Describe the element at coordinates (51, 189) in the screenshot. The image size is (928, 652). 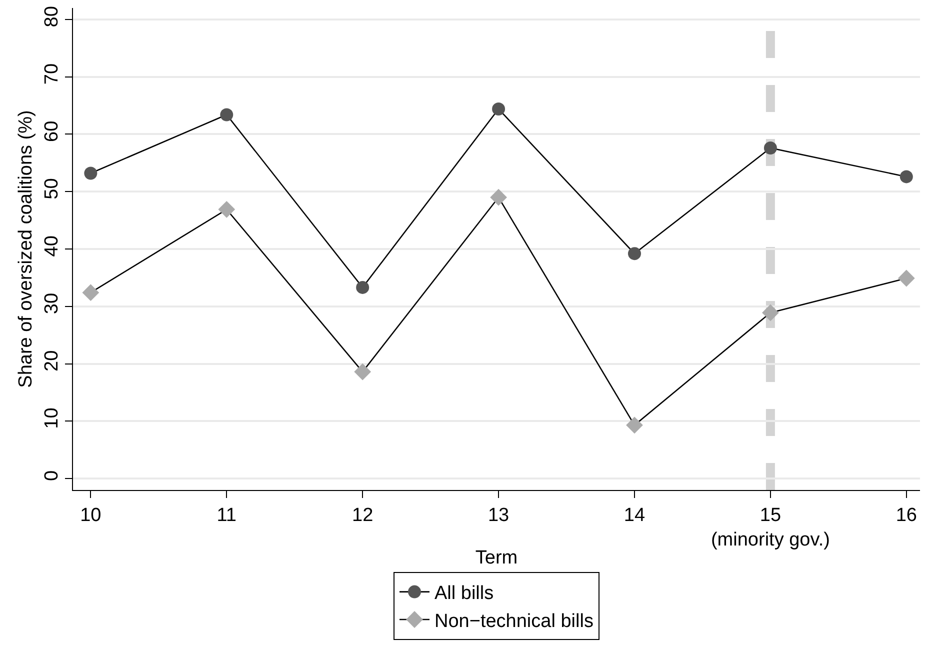
I see `y-tick-label: 50` at that location.